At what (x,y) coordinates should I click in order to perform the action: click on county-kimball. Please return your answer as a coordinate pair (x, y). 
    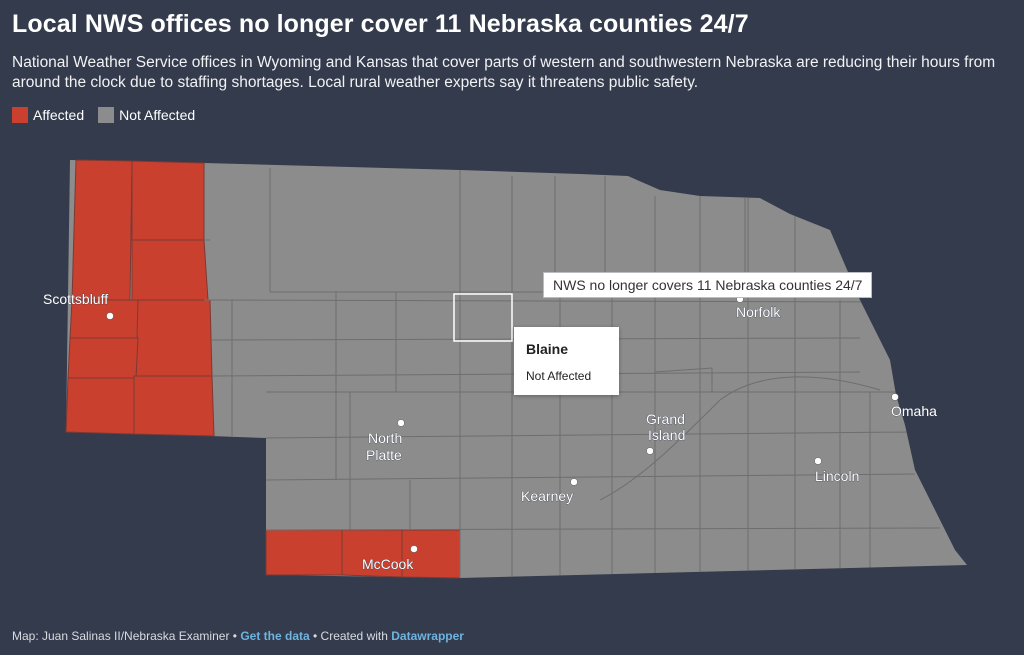
    Looking at the image, I should click on (100, 406).